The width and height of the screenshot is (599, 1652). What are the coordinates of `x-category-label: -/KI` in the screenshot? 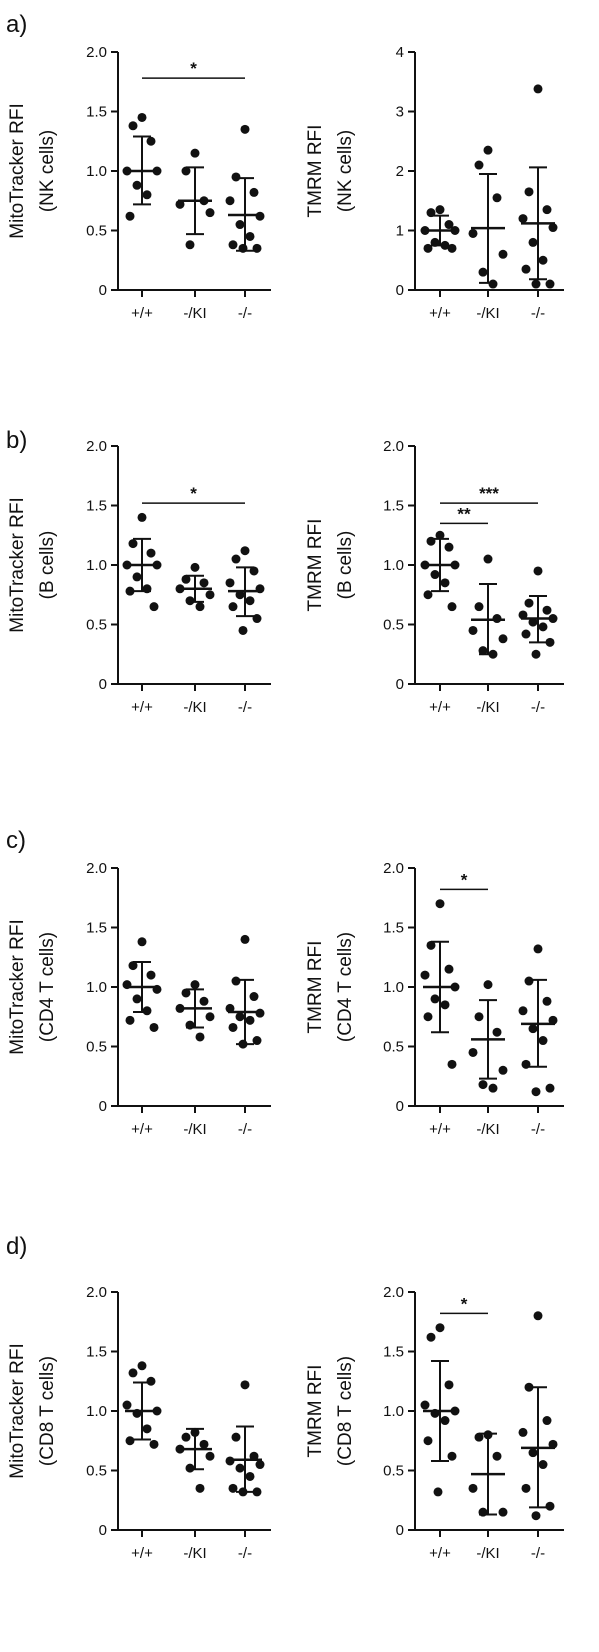 It's located at (487, 707).